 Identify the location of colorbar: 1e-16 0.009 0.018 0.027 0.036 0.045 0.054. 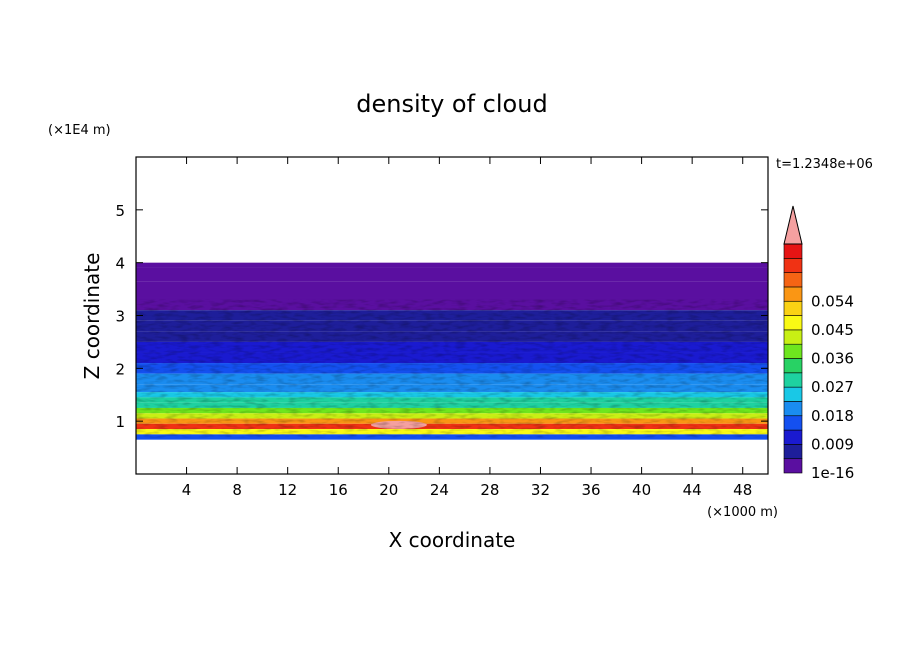
(818, 343).